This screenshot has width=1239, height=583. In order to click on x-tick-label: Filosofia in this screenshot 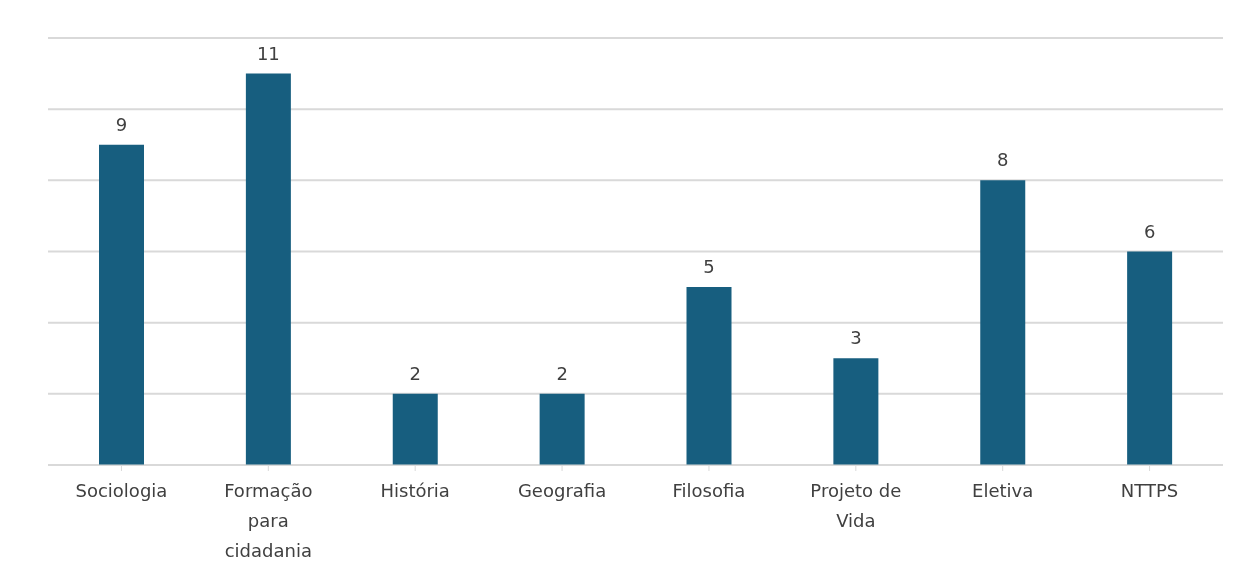, I will do `click(709, 490)`.